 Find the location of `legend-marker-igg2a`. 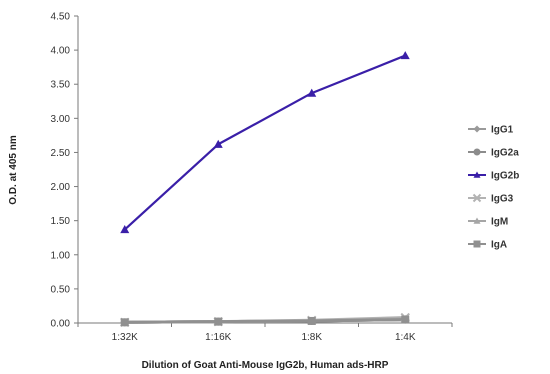

legend-marker-igg2a is located at coordinates (477, 152).